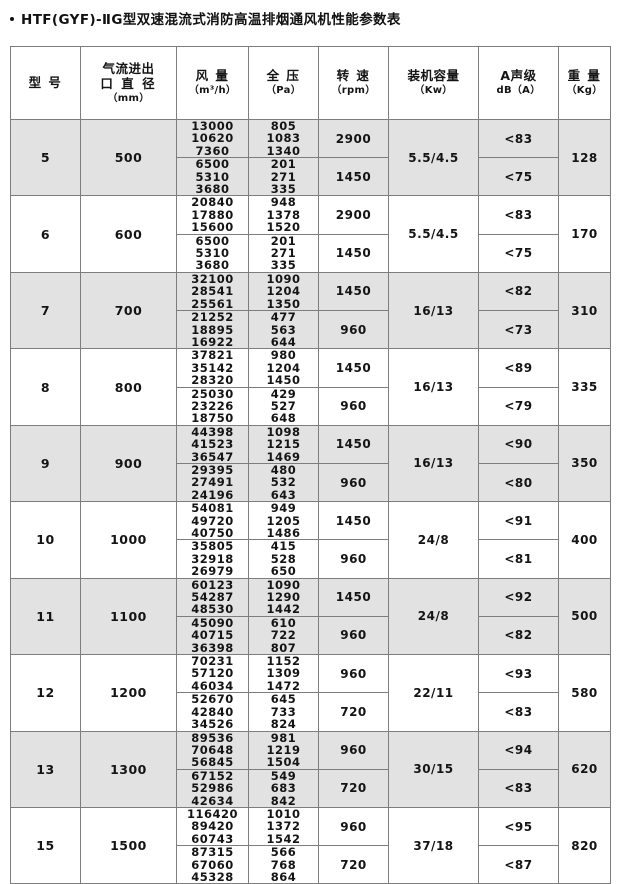  Describe the element at coordinates (283, 609) in the screenshot. I see `value: 1442` at that location.